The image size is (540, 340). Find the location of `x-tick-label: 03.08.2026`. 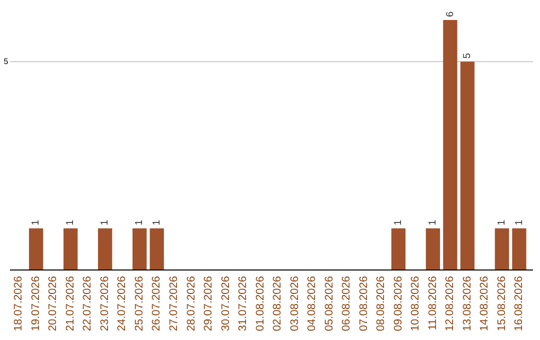

x-tick-label: 03.08.2026 is located at coordinates (294, 304).